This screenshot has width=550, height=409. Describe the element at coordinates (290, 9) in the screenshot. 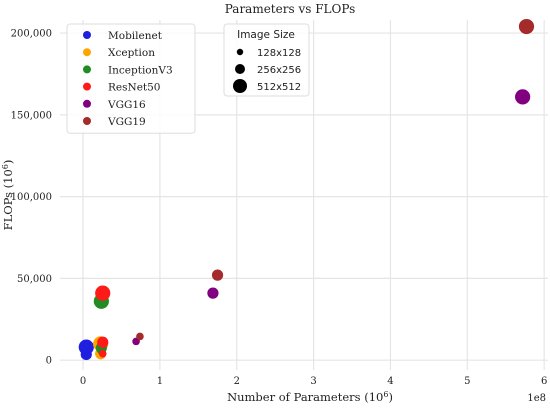

I see `chart-title: Parameters vs FLOPs` at that location.